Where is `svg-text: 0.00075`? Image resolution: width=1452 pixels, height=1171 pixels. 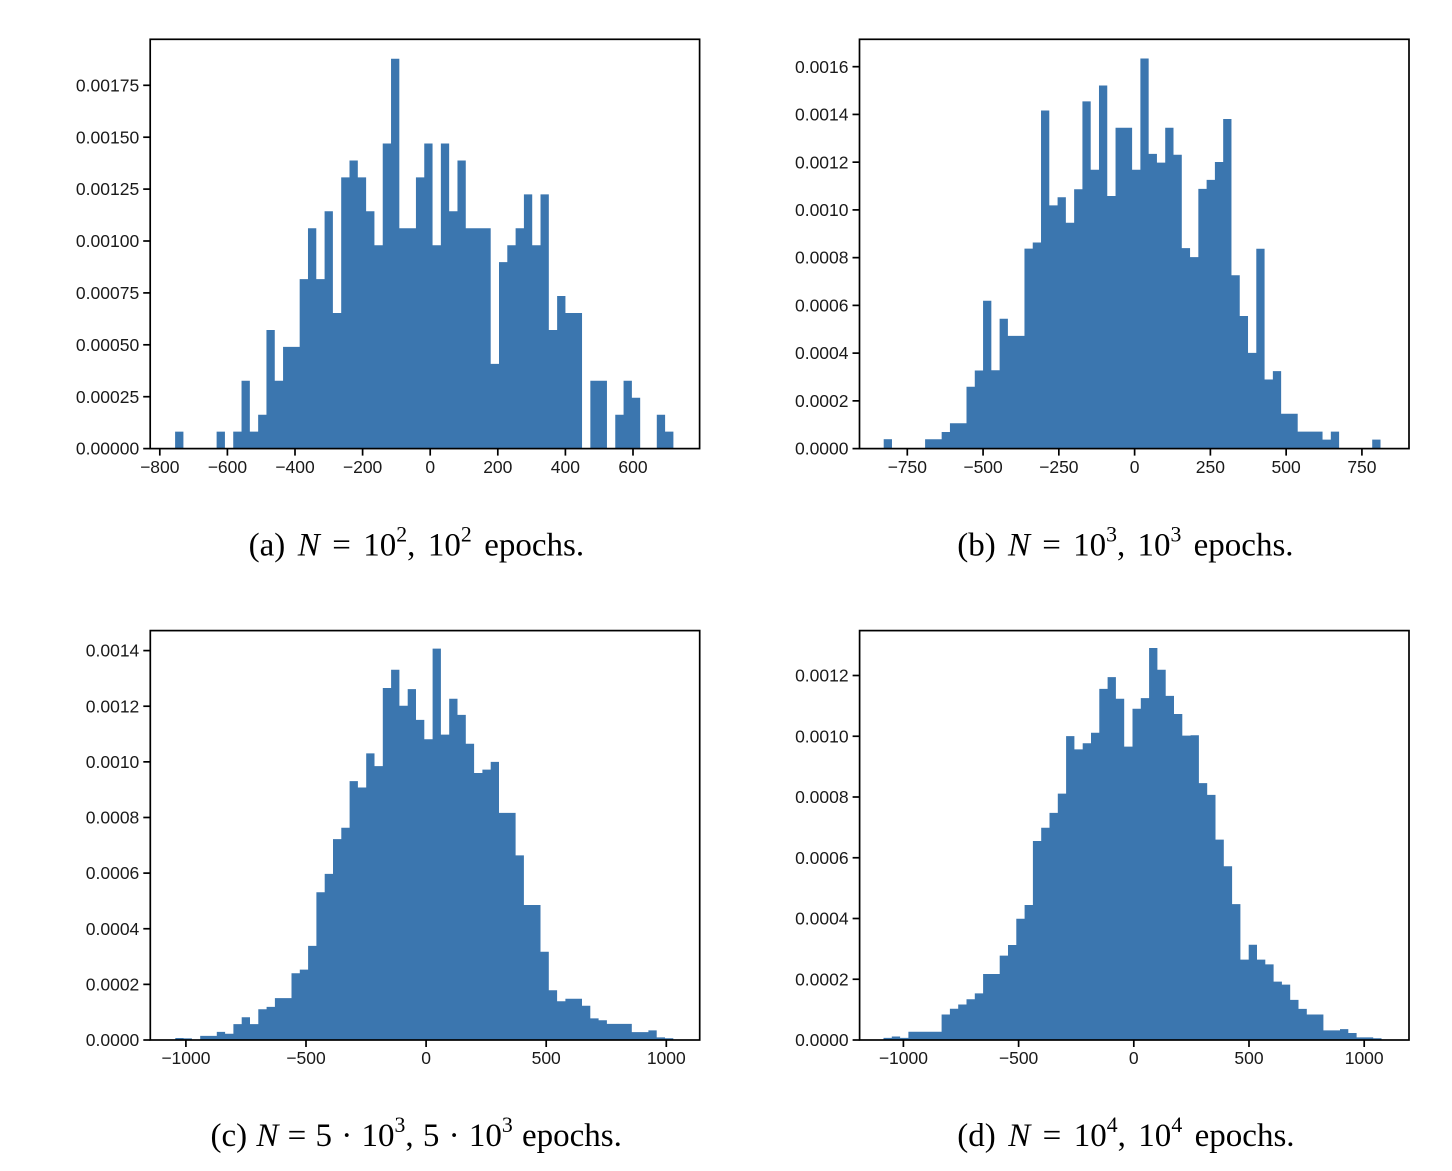
svg-text: 0.00075 is located at coordinates (107, 293).